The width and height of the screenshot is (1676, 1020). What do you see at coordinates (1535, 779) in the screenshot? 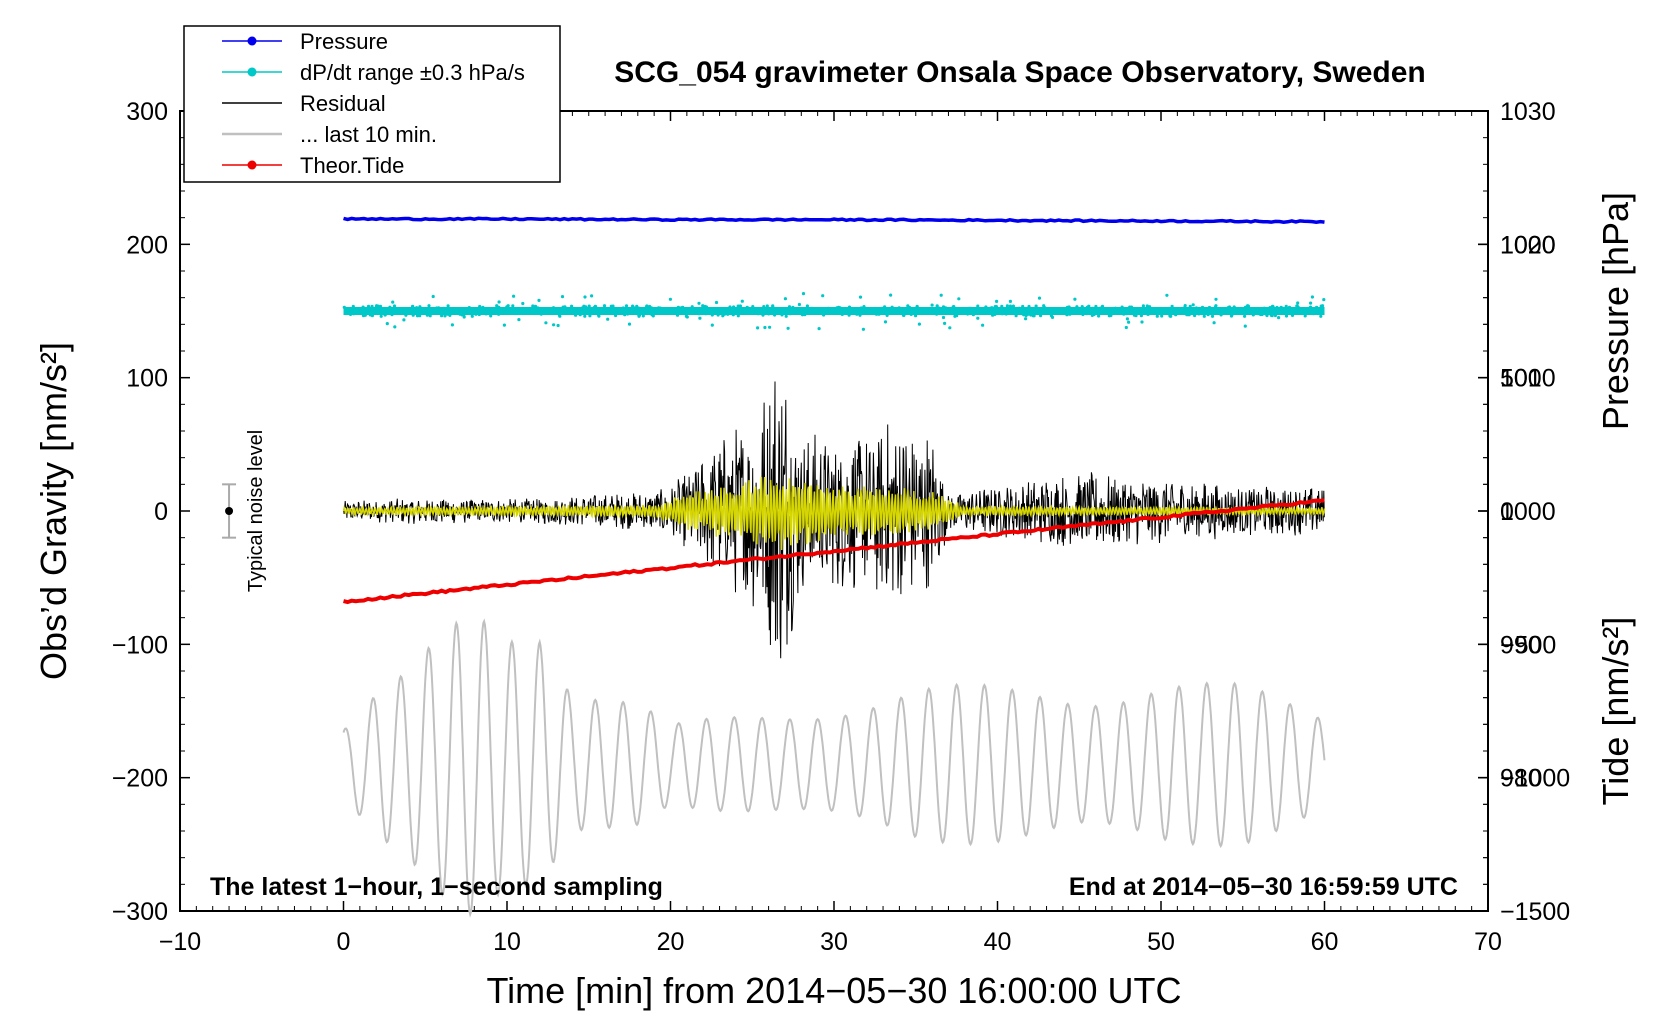
I see `y-tide-tick-label: −1000` at bounding box center [1535, 779].